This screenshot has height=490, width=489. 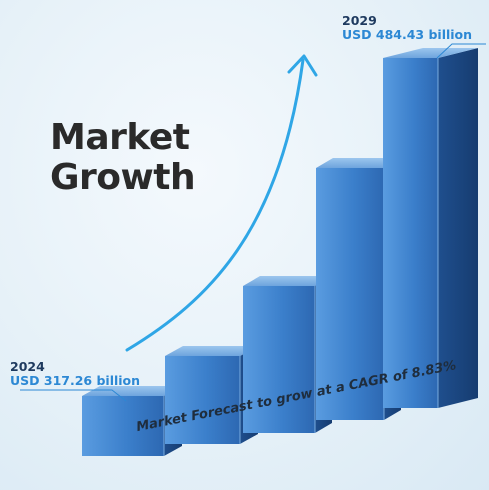 What do you see at coordinates (27, 366) in the screenshot?
I see `start-year-label: 2024` at bounding box center [27, 366].